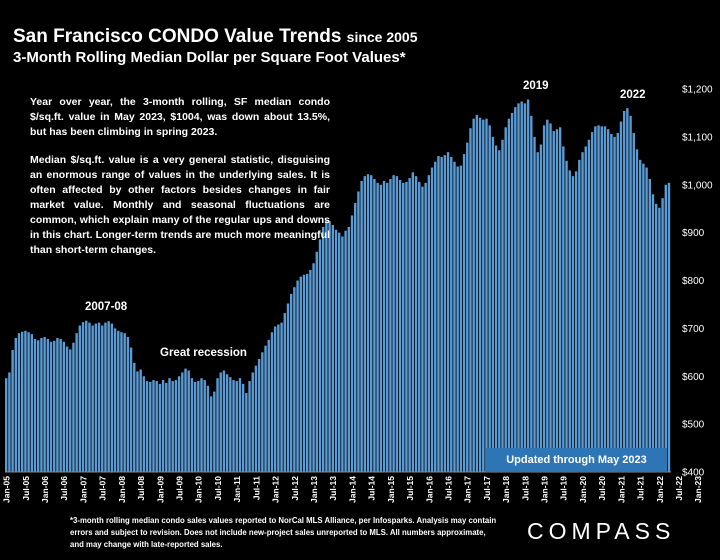  What do you see at coordinates (106, 307) in the screenshot?
I see `annotation-2007-08: 2007-08` at bounding box center [106, 307].